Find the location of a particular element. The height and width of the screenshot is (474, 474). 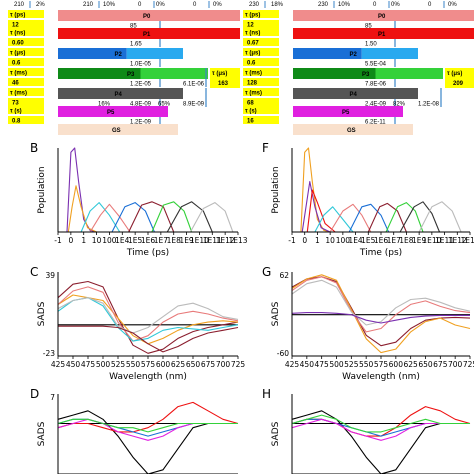

state-label: GS is located at coordinates (116, 131).